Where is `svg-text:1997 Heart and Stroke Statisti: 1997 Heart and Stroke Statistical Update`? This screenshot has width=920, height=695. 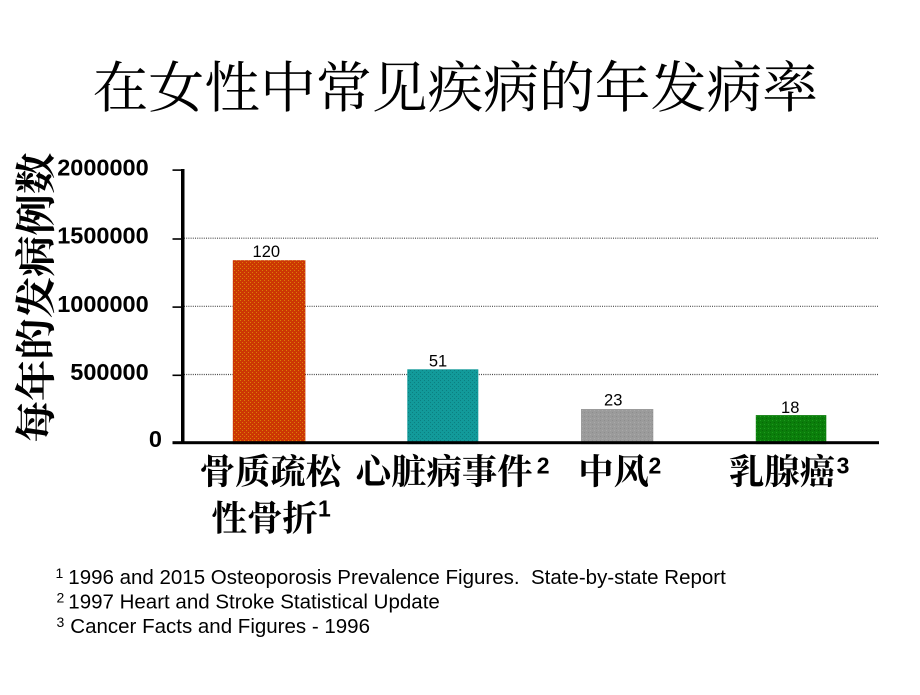 svg-text:1997 Heart and Stroke Statisti: 1997 Heart and Stroke Statistical Update is located at coordinates (254, 601).